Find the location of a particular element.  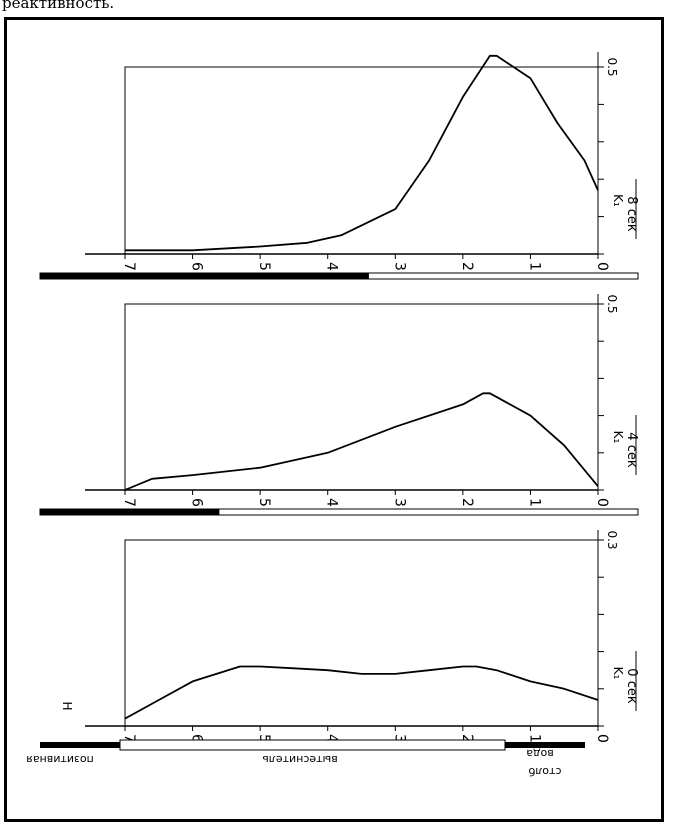

caption: реактивность. is located at coordinates (58, 6).